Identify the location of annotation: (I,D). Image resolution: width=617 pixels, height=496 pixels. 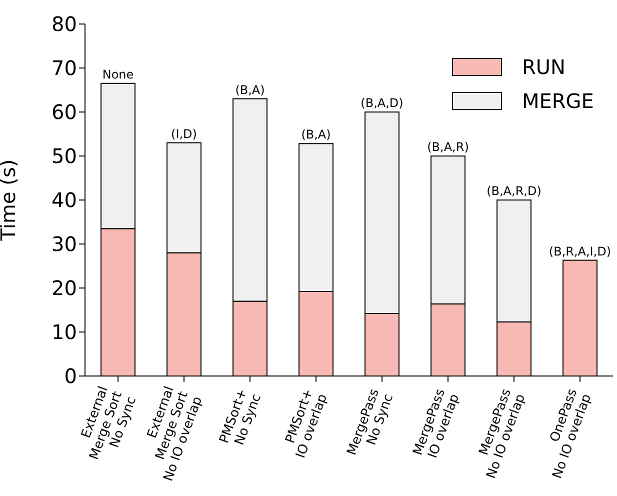
(184, 133).